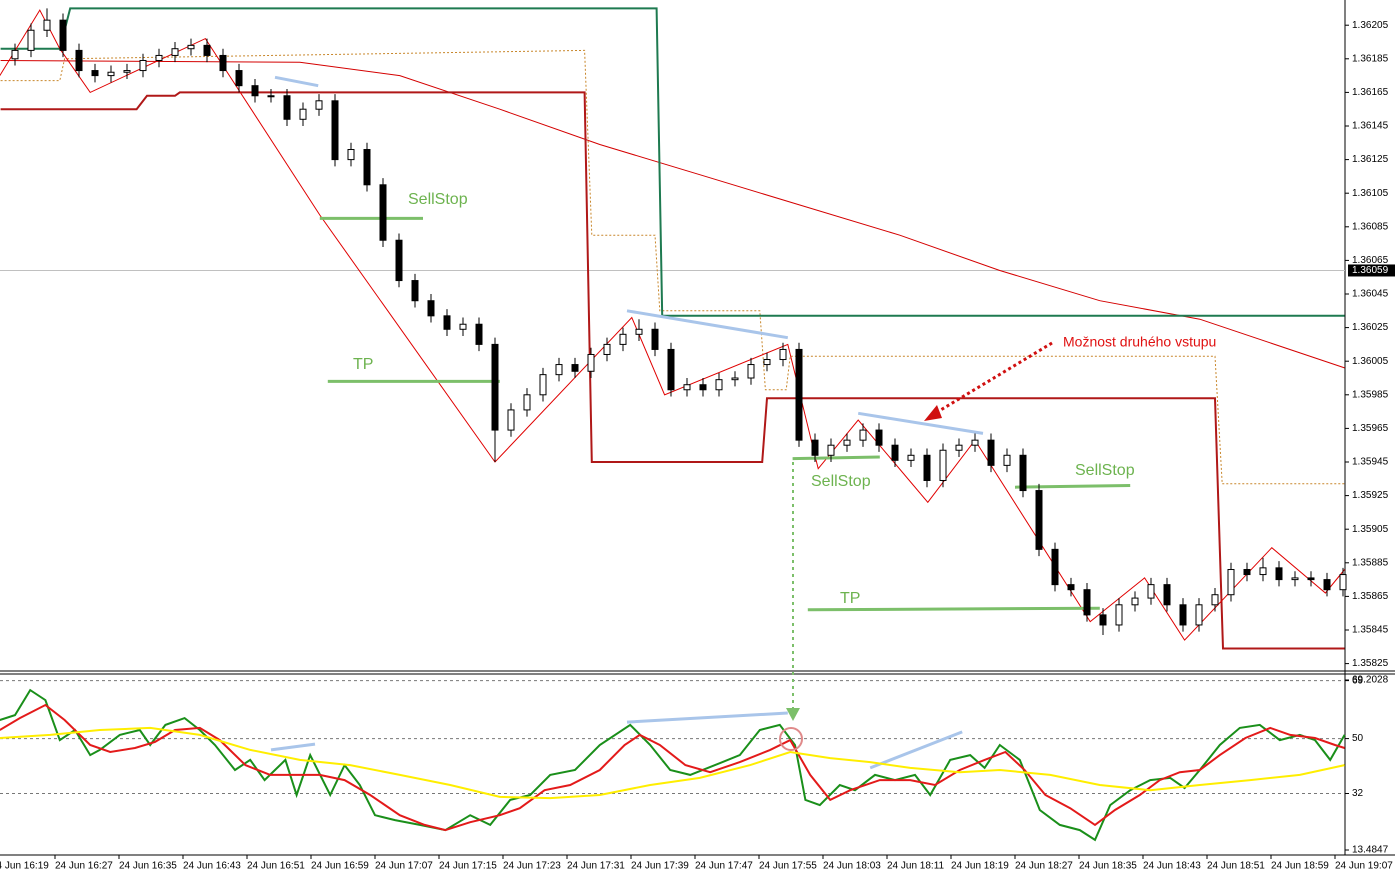  Describe the element at coordinates (1370, 193) in the screenshot. I see `y-tick-label: 1.36105` at that location.